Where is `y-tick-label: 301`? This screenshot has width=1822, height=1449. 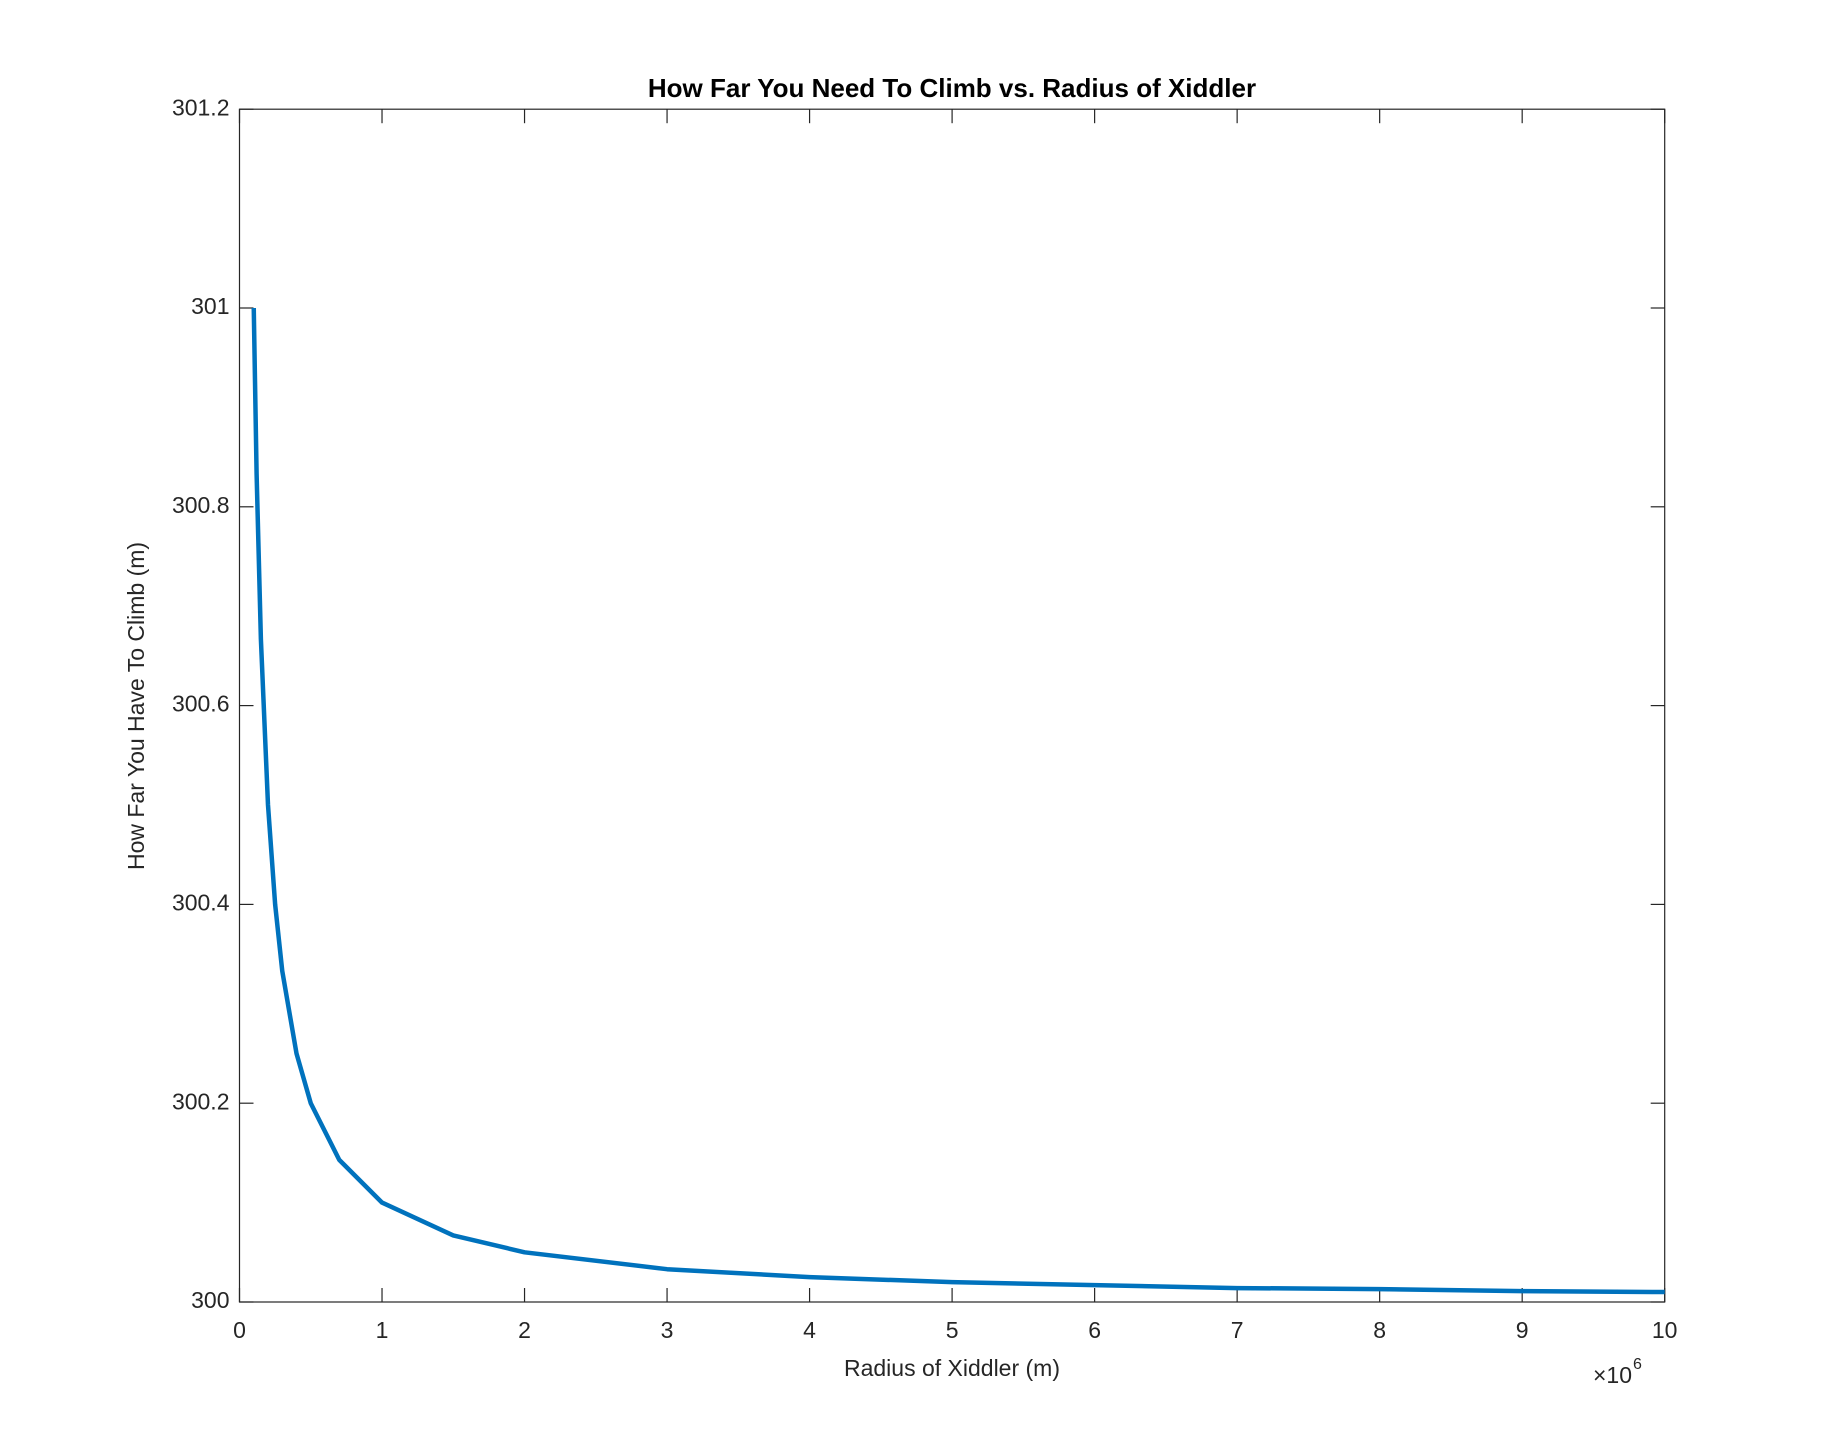 y-tick-label: 301 is located at coordinates (210, 306).